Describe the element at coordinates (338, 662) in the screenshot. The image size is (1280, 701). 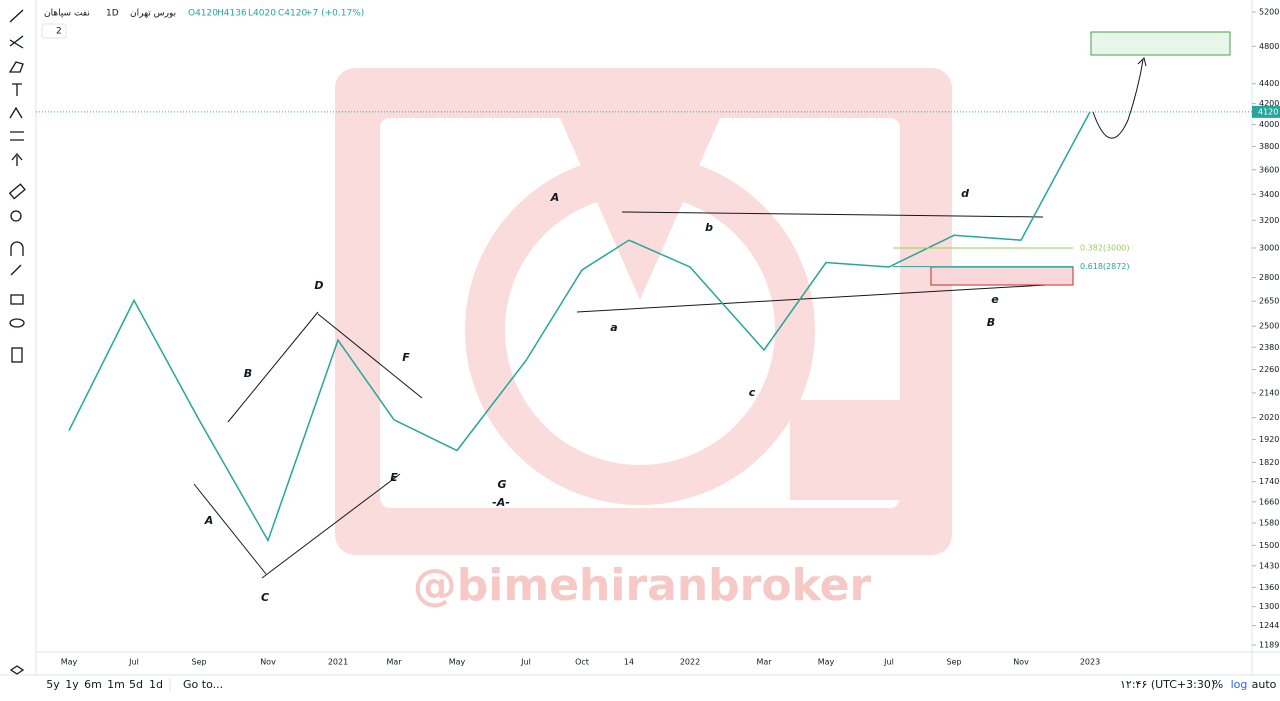
I see `x-tick-label: 2021` at that location.